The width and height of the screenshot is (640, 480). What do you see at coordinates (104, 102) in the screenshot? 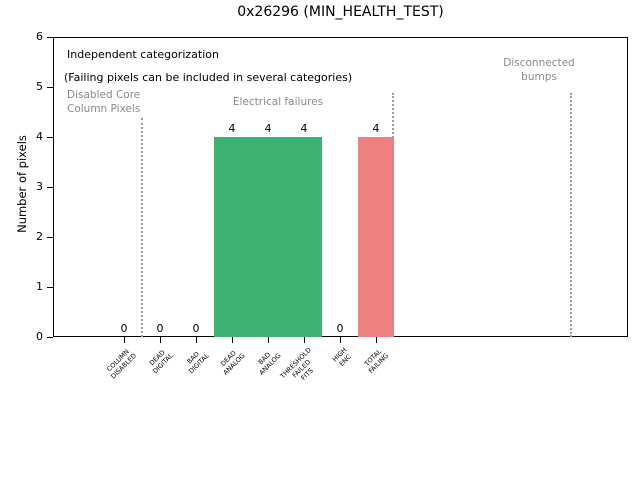
I see `annotation-disabled-core-column-pixels: Disabled Core Column Pixels` at bounding box center [104, 102].